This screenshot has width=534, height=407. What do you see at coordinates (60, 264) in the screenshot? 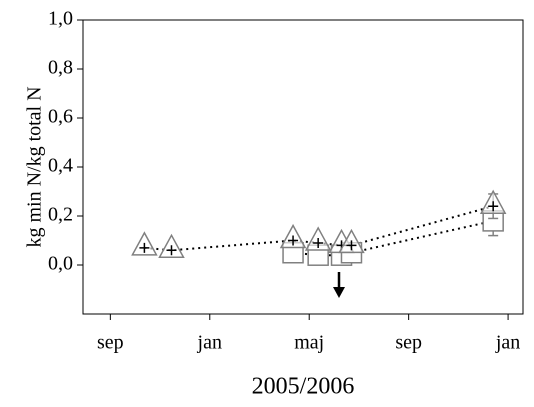
I see `y-tick-label: 0,0` at bounding box center [60, 264].